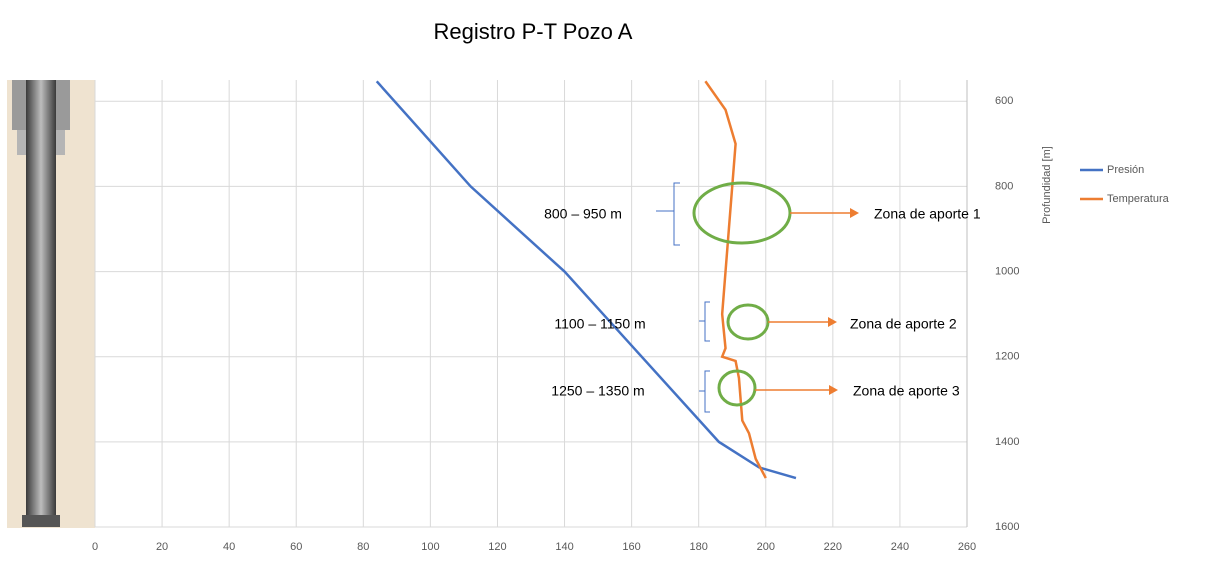 The image size is (1215, 561). What do you see at coordinates (1138, 199) in the screenshot?
I see `legend-label: Temperatura` at bounding box center [1138, 199].